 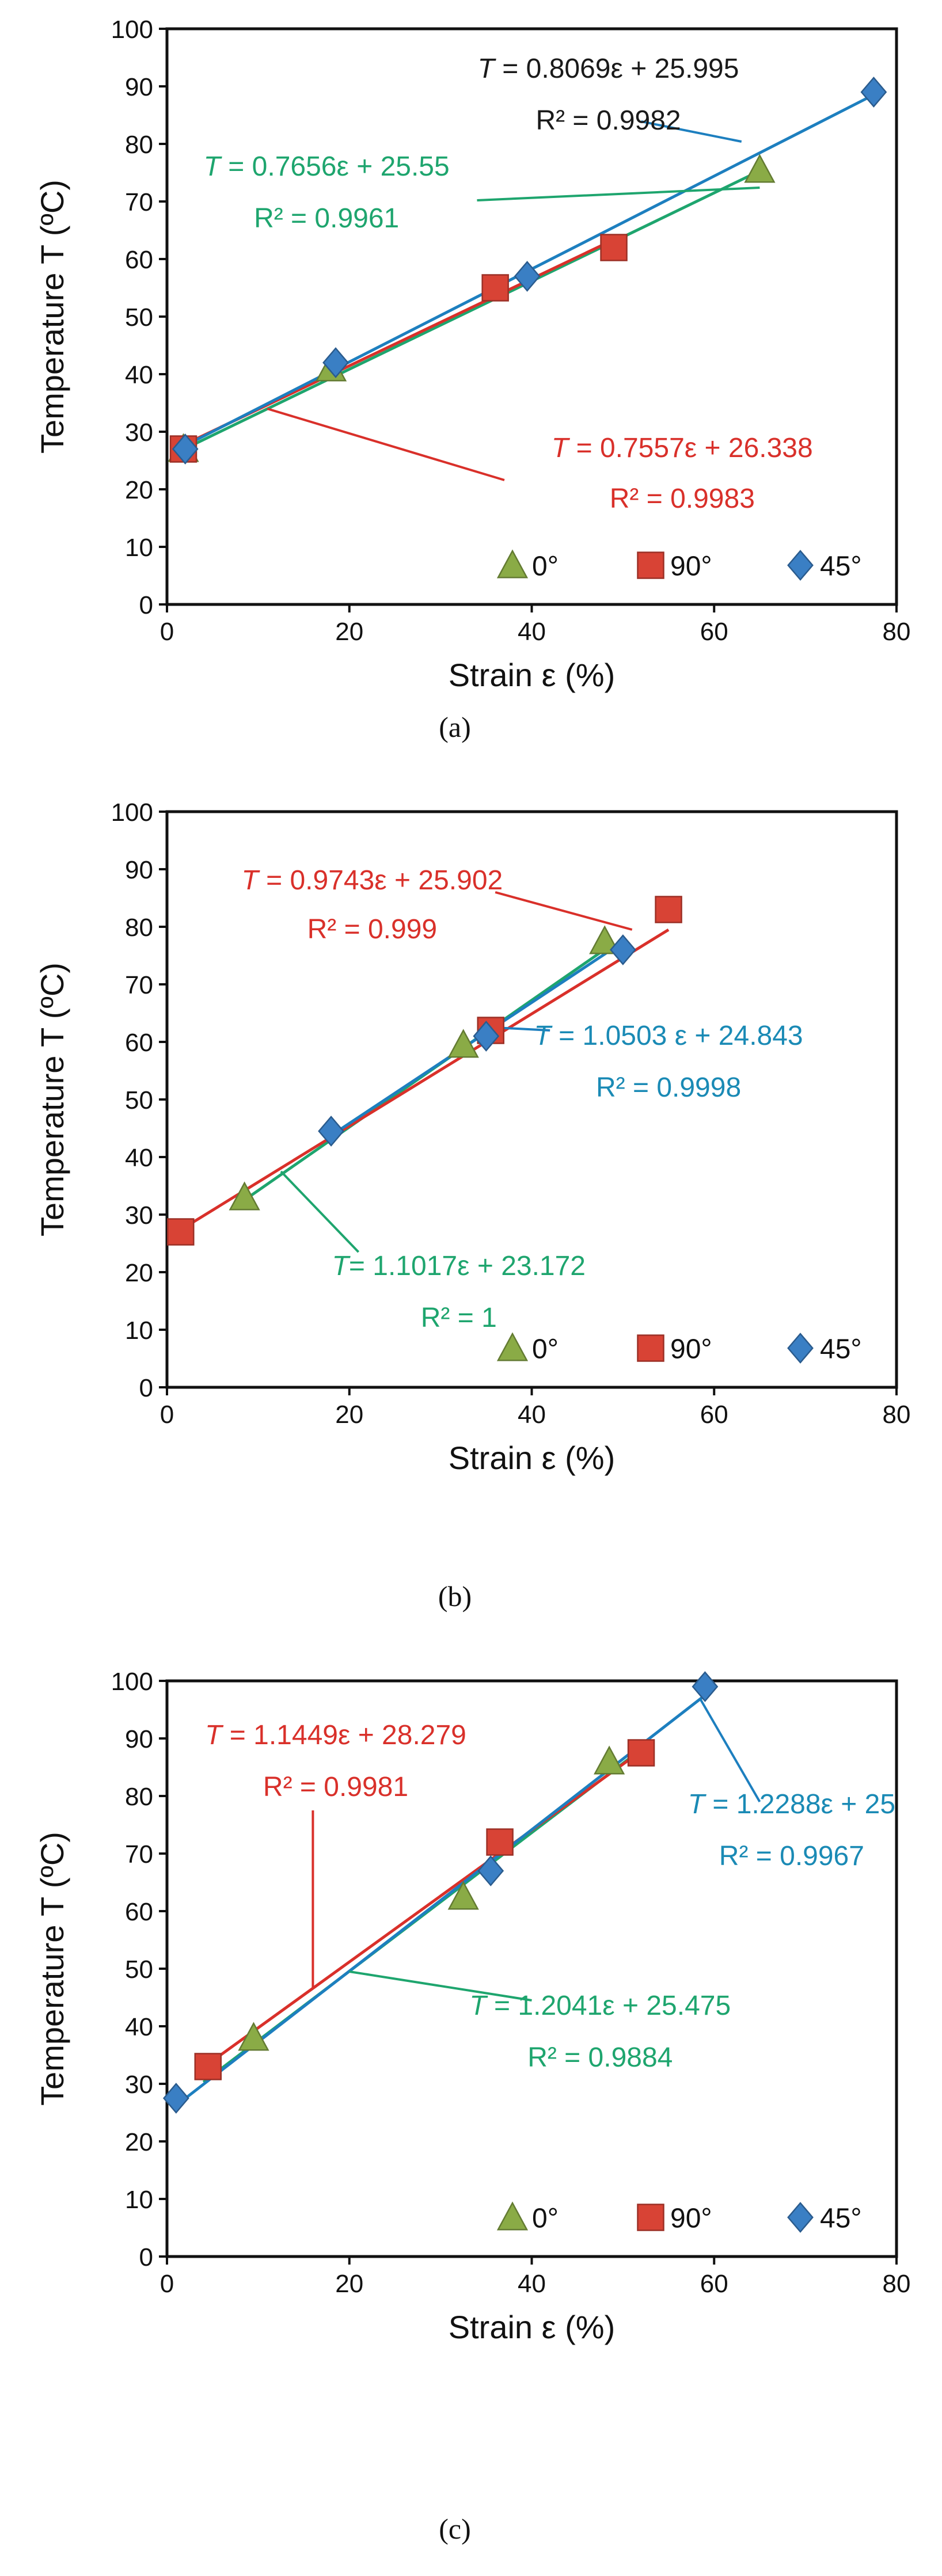 I want to click on r-squared-label: R² = 0.9982, so click(x=608, y=121).